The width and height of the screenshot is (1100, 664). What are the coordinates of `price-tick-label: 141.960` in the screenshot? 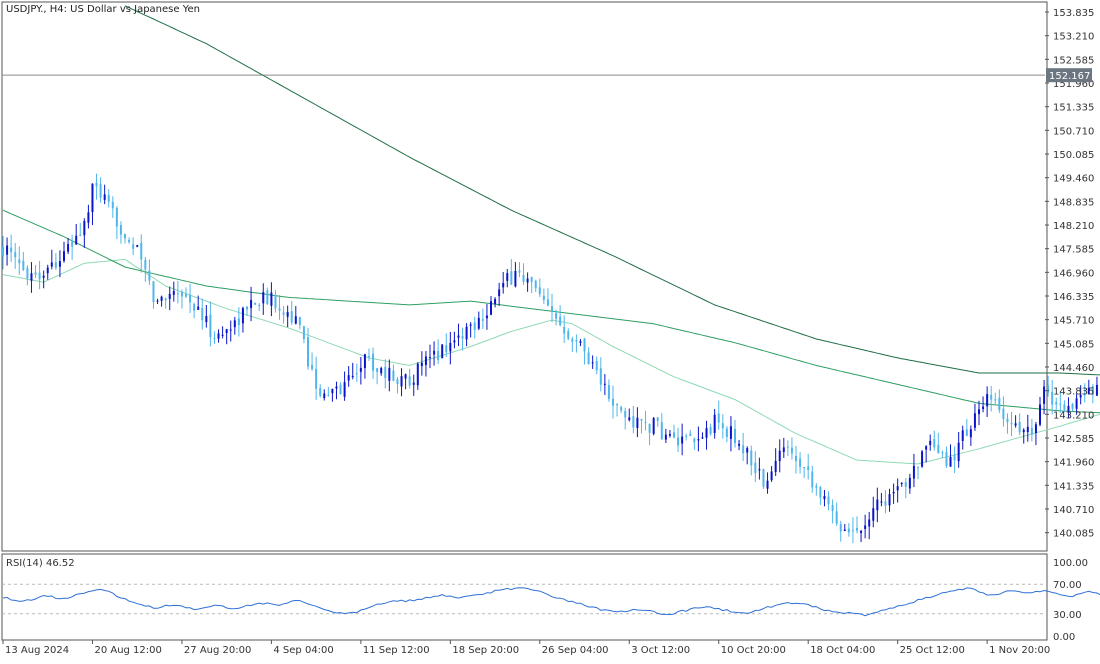 It's located at (1073, 463).